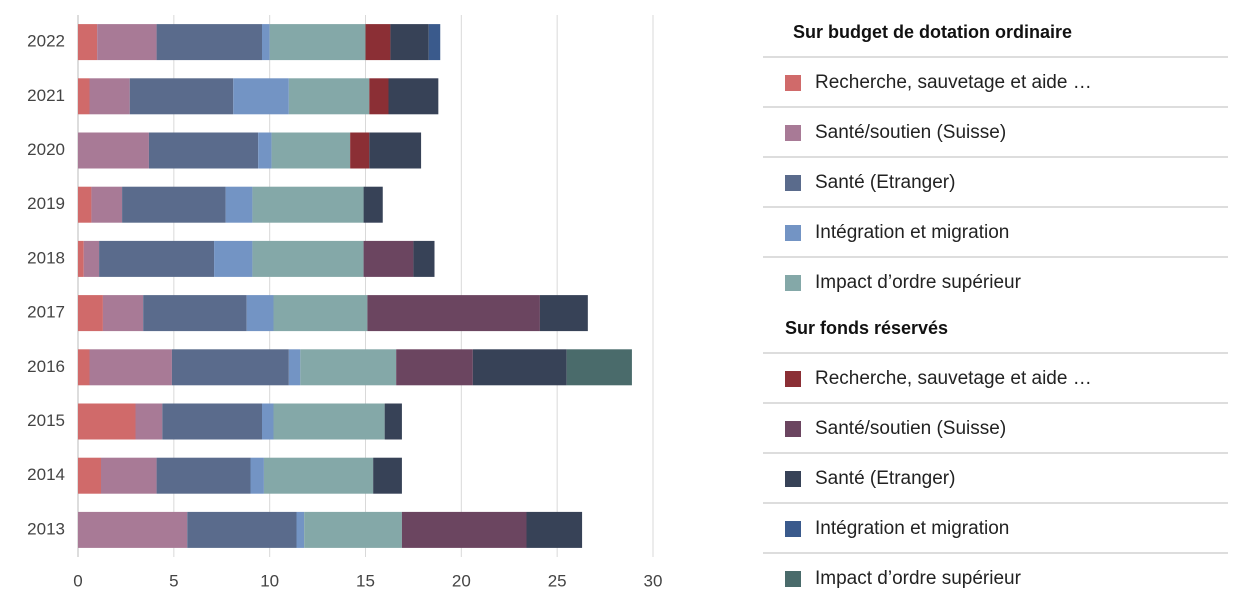 This screenshot has width=1250, height=616. Describe the element at coordinates (653, 580) in the screenshot. I see `x-tick-label: 30` at that location.